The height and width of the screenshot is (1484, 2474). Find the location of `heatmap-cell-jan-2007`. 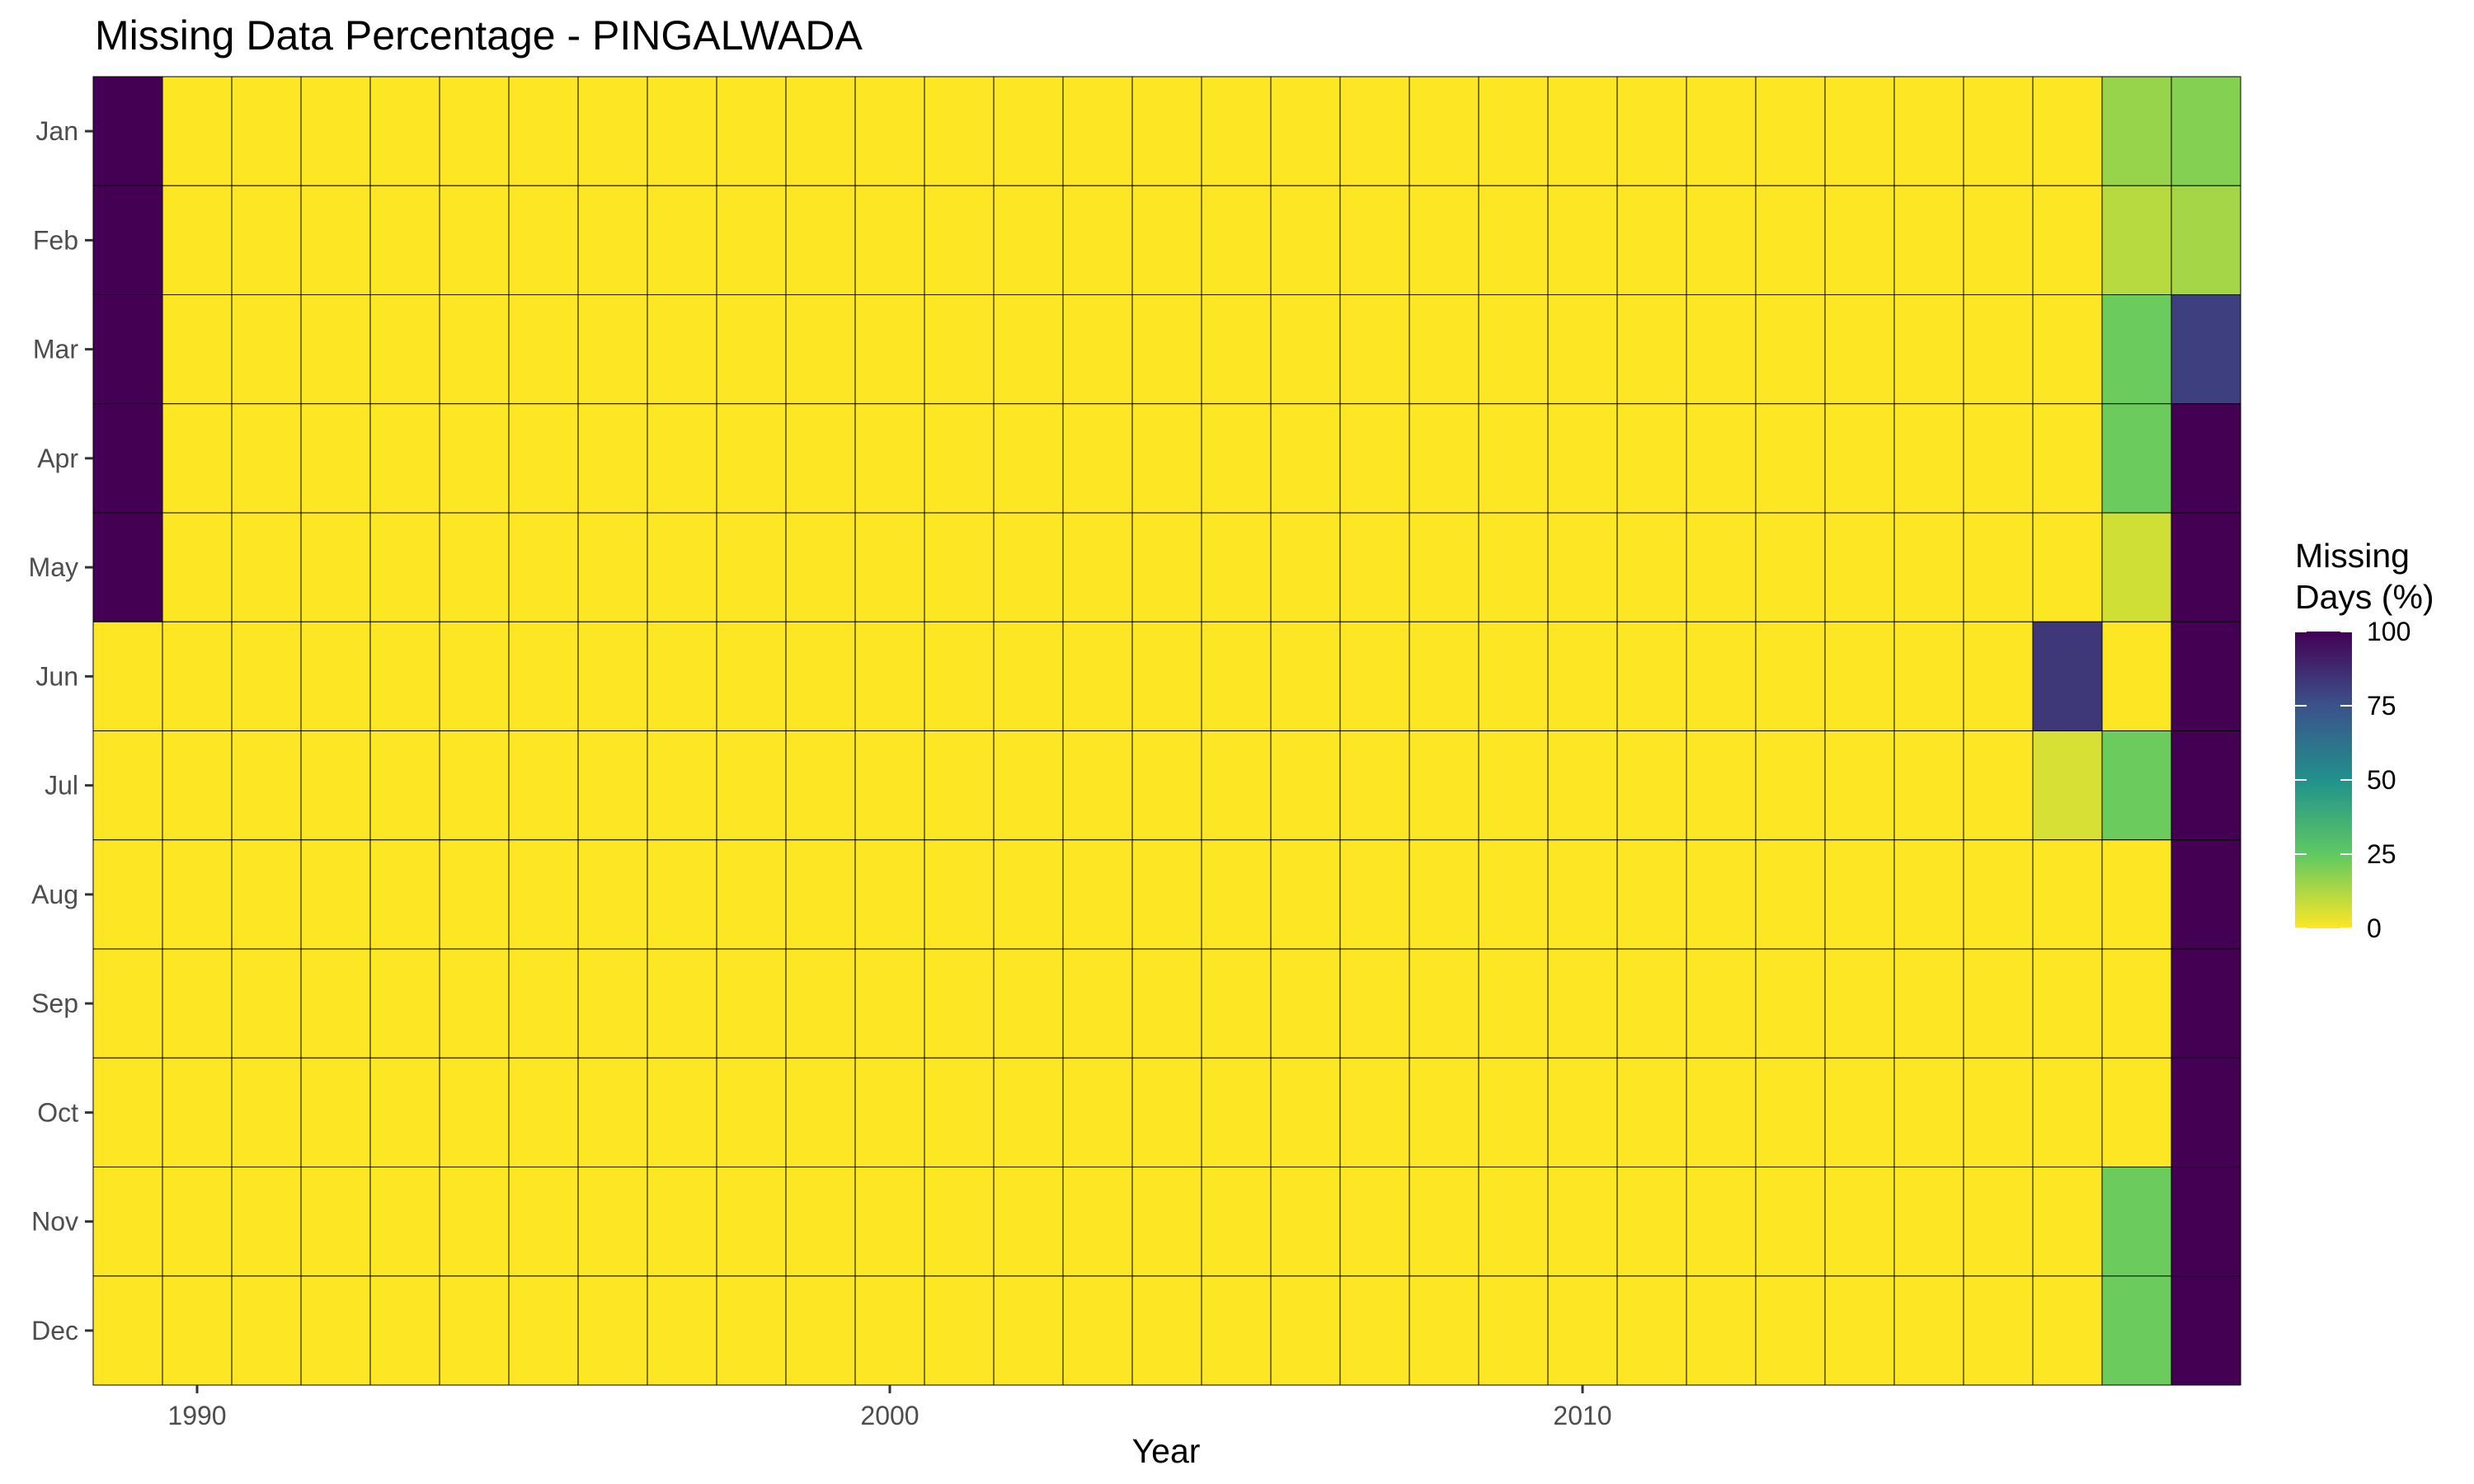

heatmap-cell-jan-2007 is located at coordinates (1374, 131).